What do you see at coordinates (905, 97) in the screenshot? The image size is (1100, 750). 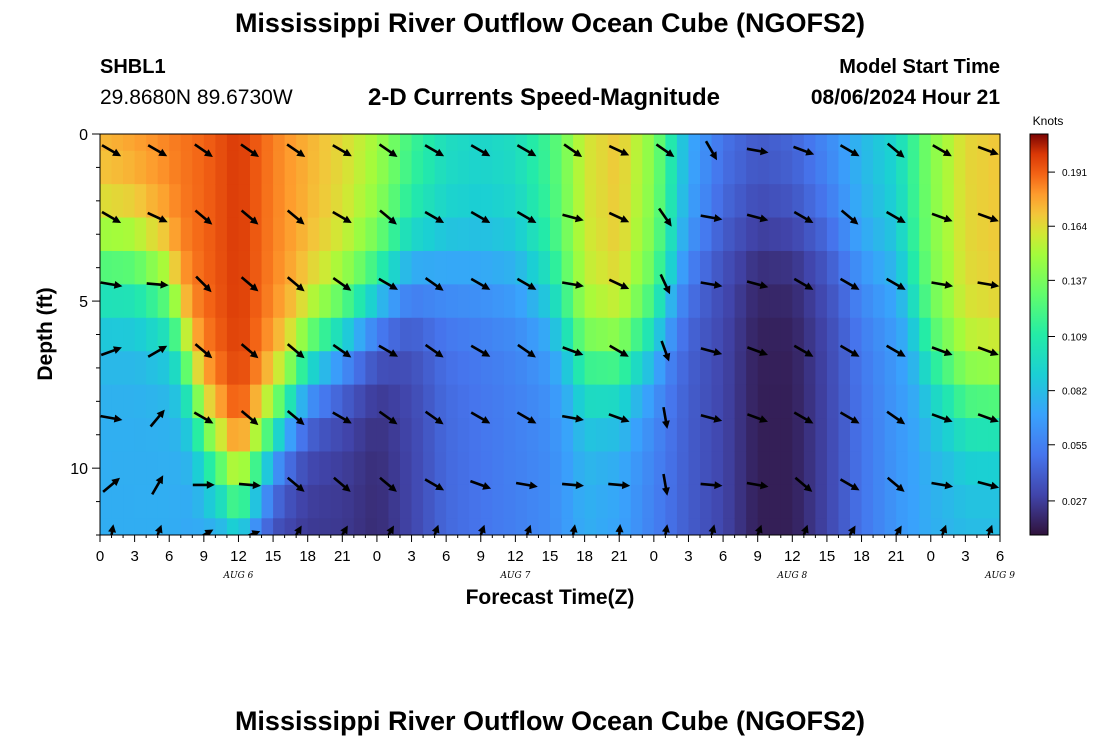 I see `model-start-value: 08/06/2024 Hour 21` at bounding box center [905, 97].